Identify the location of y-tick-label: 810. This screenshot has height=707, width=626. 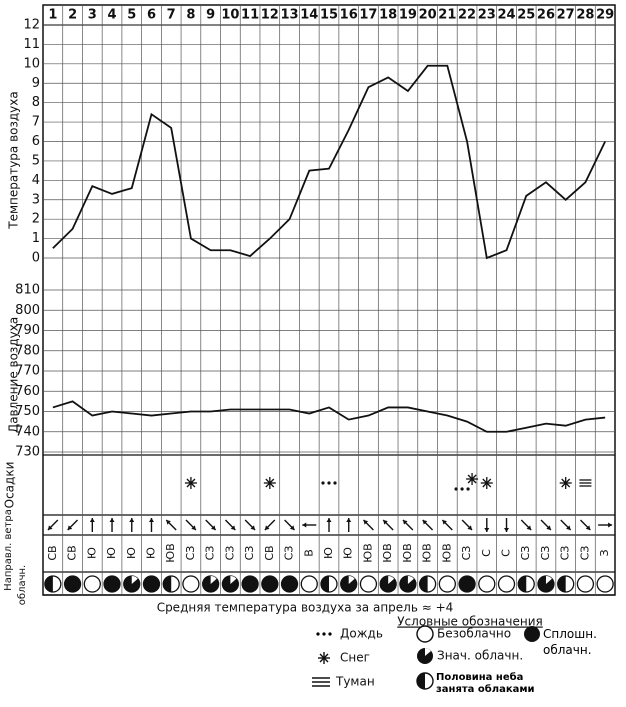
(27, 290).